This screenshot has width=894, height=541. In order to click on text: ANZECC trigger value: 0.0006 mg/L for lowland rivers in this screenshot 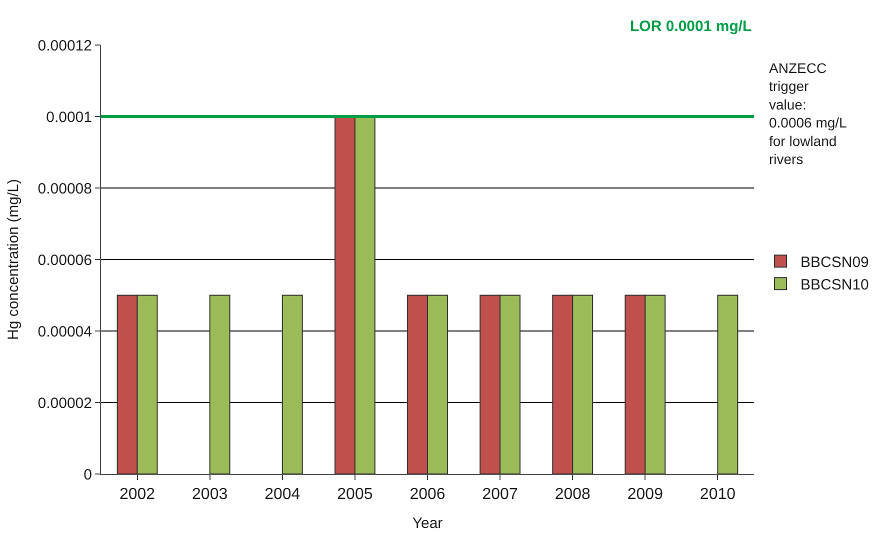, I will do `click(808, 113)`.